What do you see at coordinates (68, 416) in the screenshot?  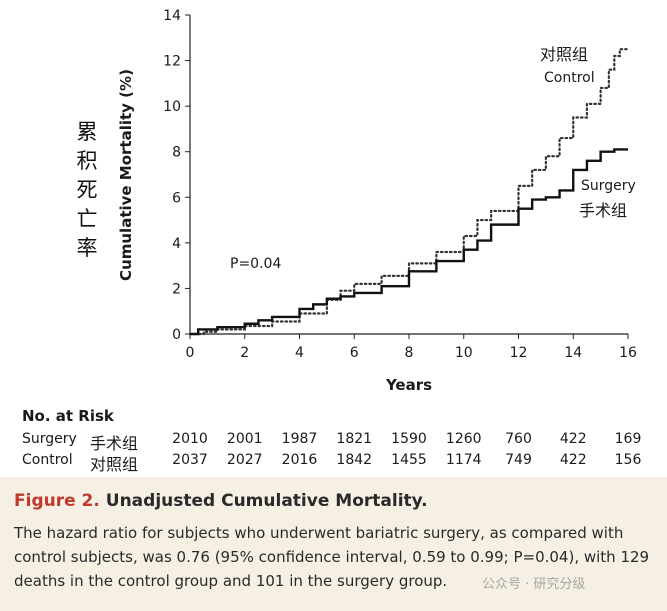 I see `risk-table-title: No. at Risk` at bounding box center [68, 416].